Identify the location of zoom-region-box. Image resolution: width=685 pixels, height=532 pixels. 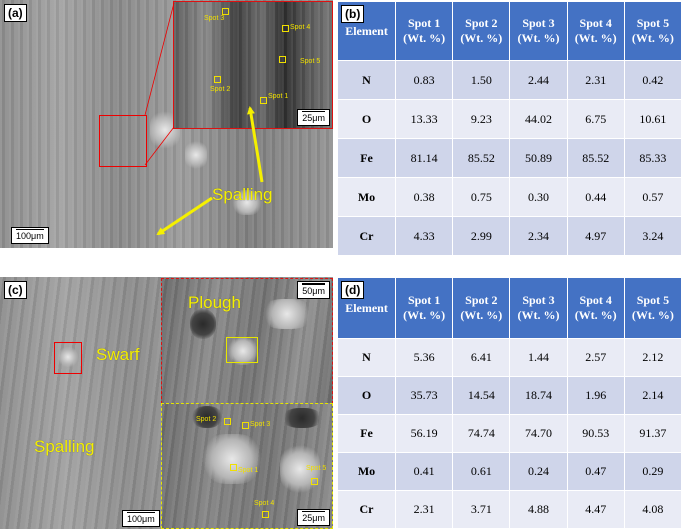
(123, 141).